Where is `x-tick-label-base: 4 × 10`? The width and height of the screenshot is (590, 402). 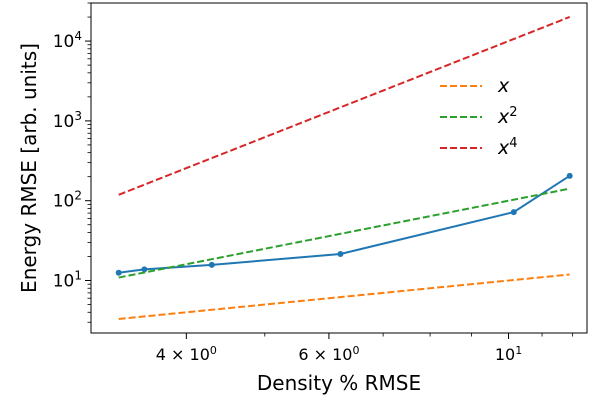 x-tick-label-base: 4 × 10 is located at coordinates (183, 354).